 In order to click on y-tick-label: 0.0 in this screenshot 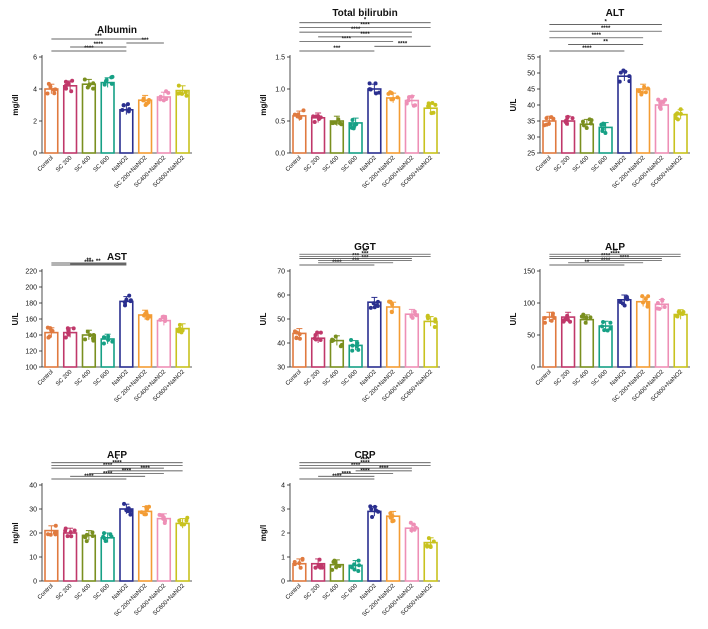, I will do `click(280, 154)`.